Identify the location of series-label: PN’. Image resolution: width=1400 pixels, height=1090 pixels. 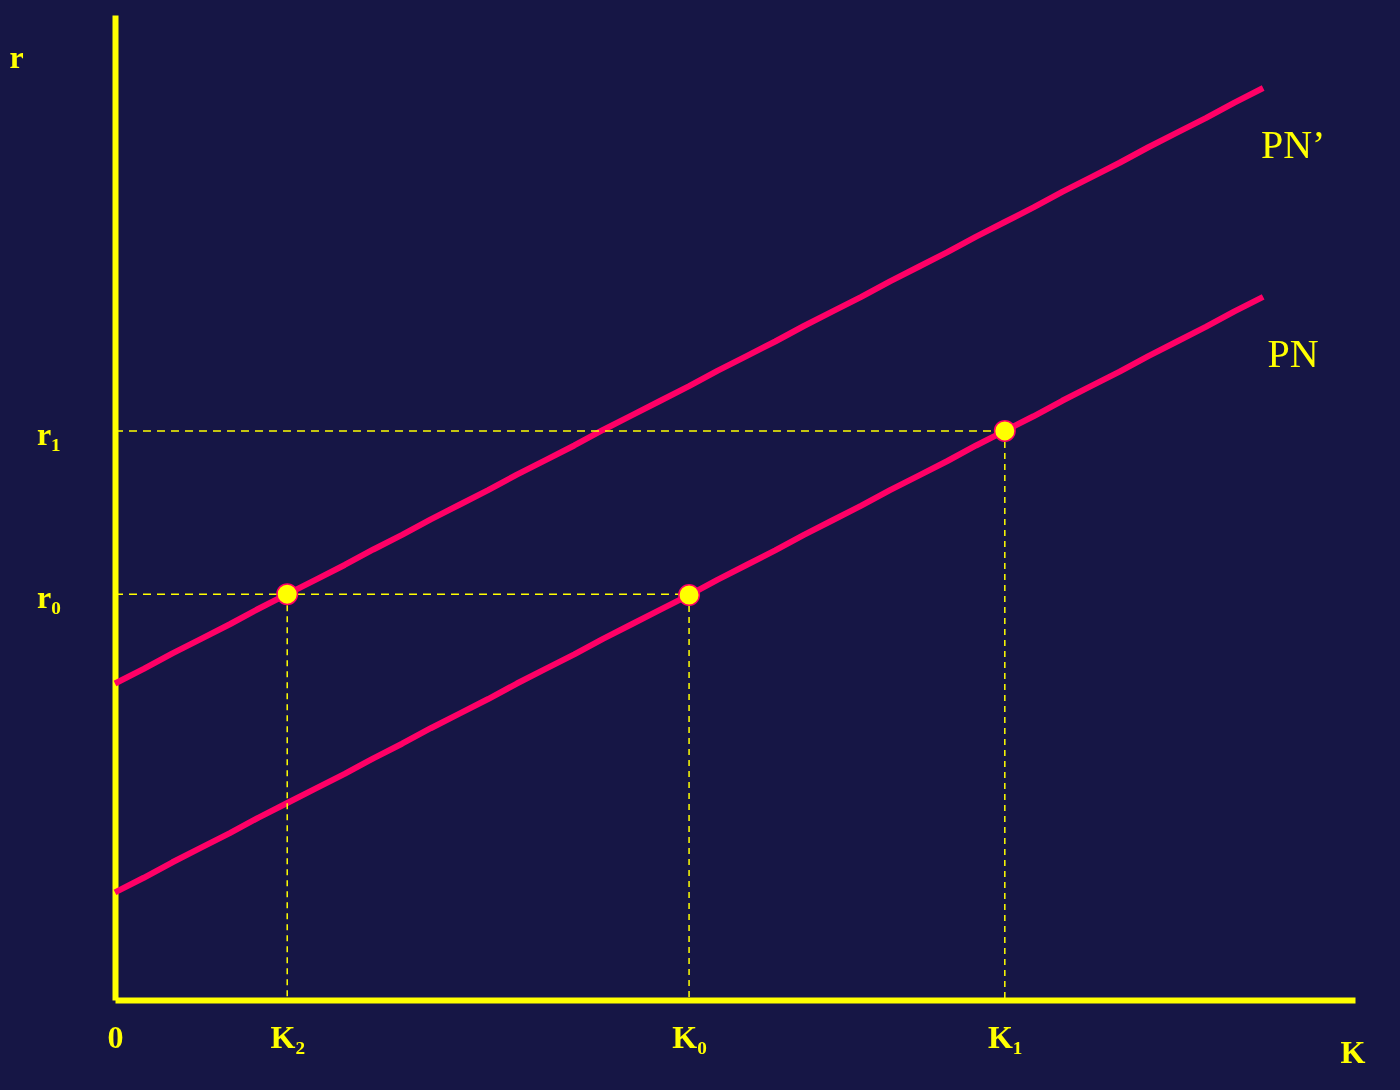
(1293, 144).